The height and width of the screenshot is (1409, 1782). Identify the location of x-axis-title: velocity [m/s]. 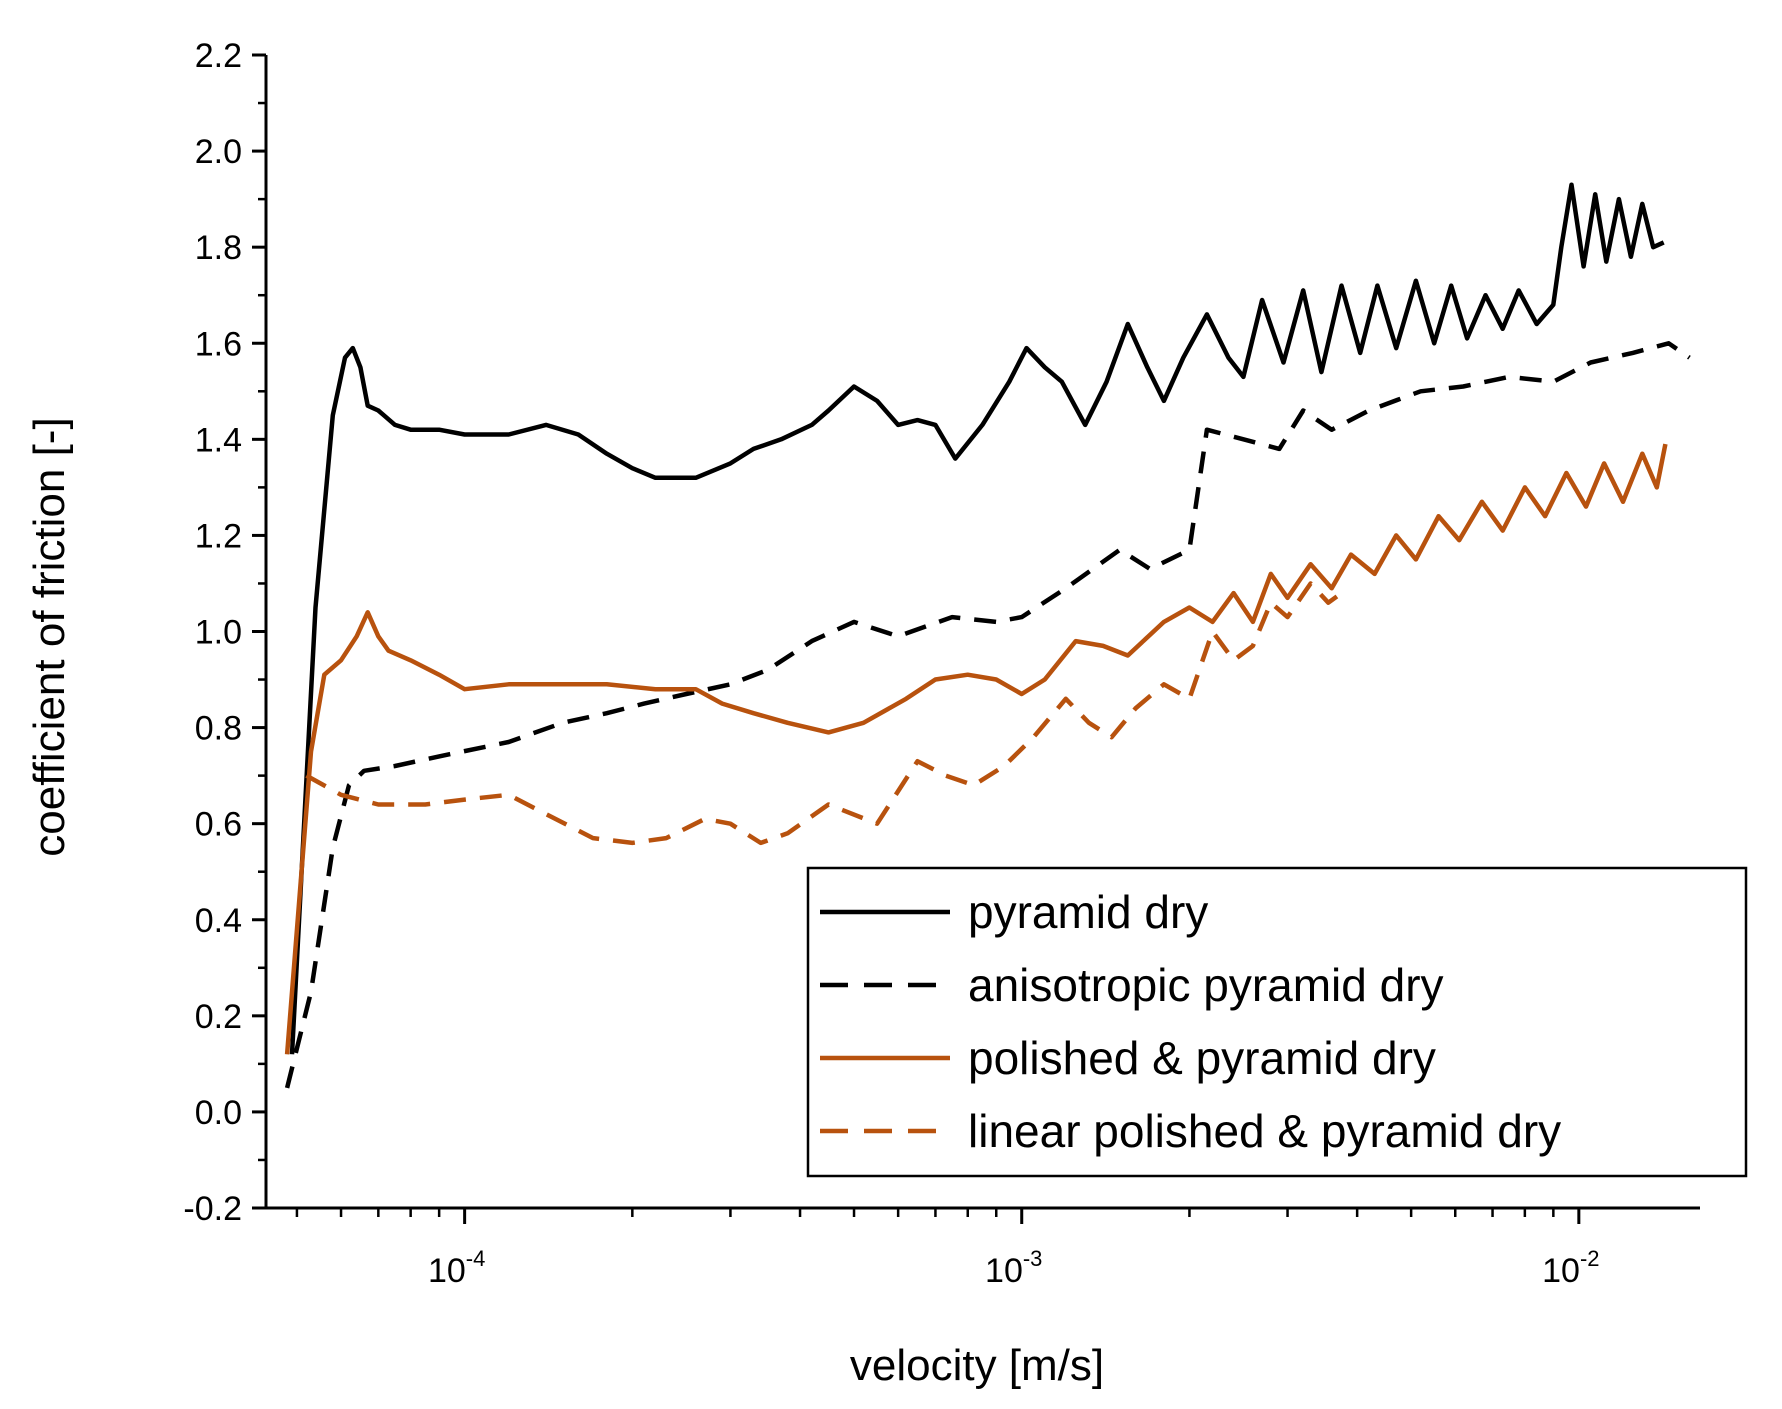
(977, 1365).